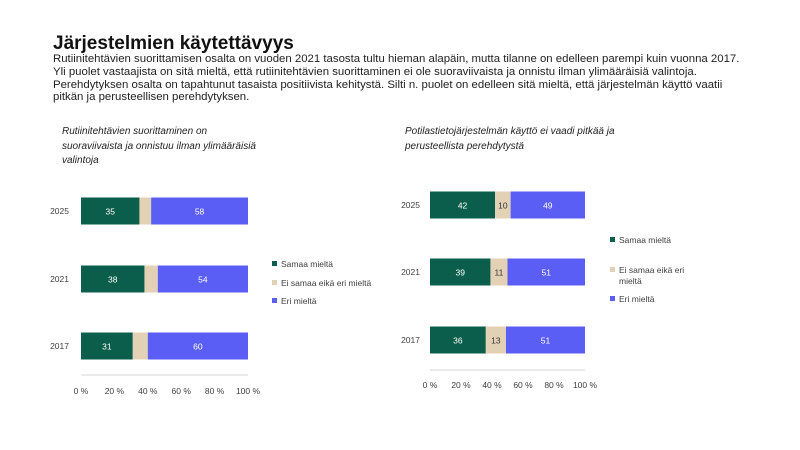  I want to click on chart-2-legend-label-line: mieltä, so click(630, 281).